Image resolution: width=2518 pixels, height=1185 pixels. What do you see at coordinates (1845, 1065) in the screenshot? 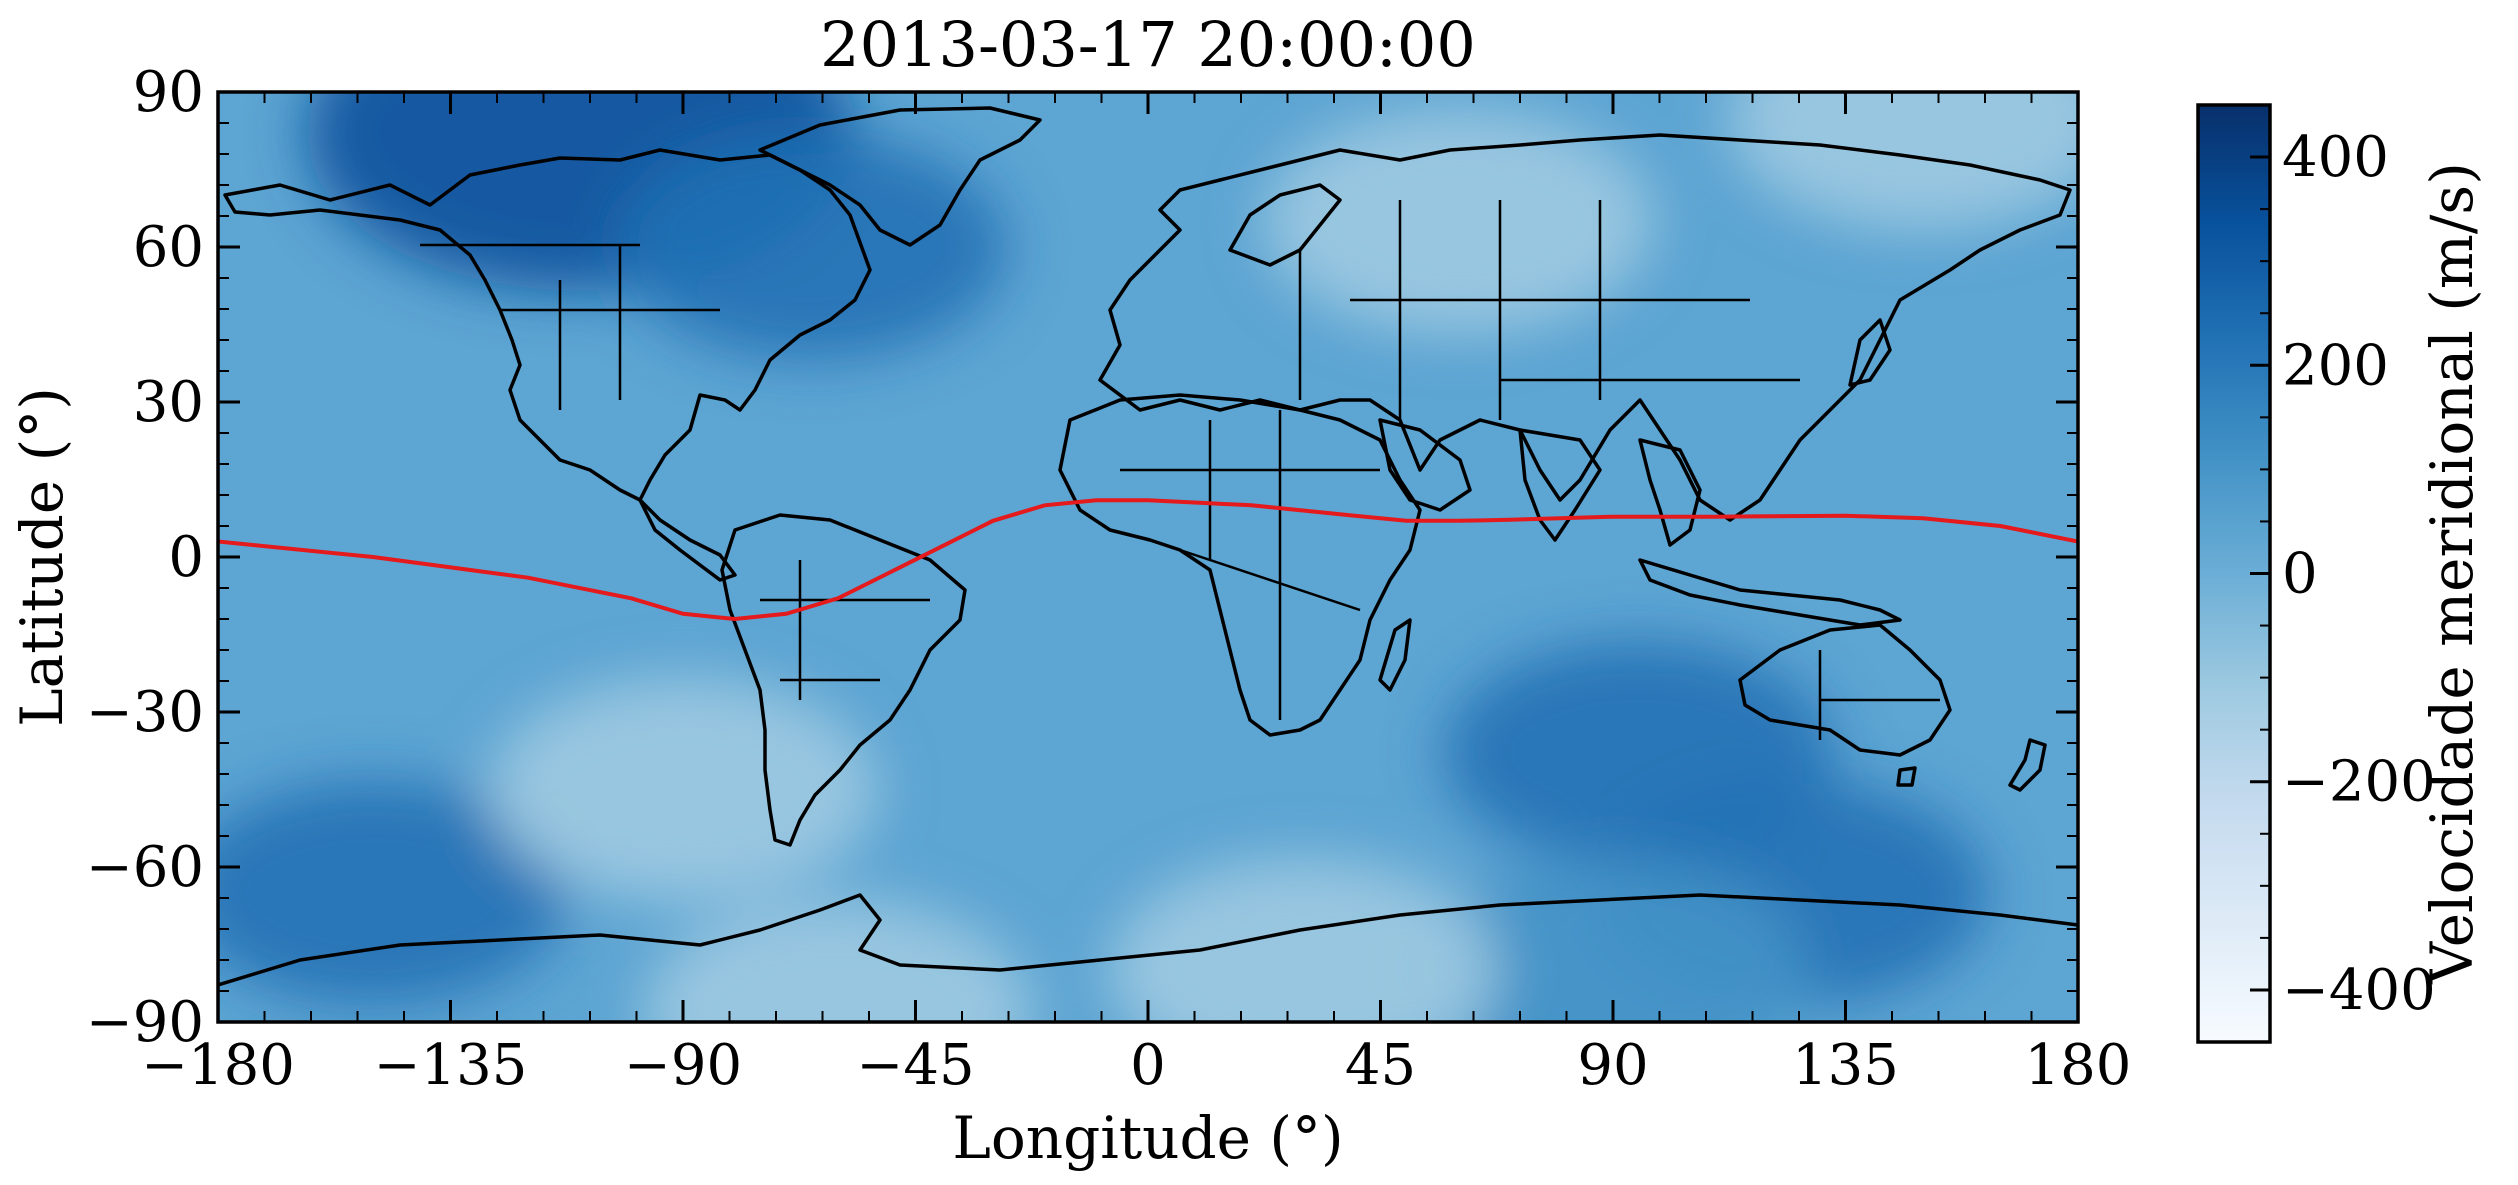
I see `x-tick-label: 135` at bounding box center [1845, 1065].